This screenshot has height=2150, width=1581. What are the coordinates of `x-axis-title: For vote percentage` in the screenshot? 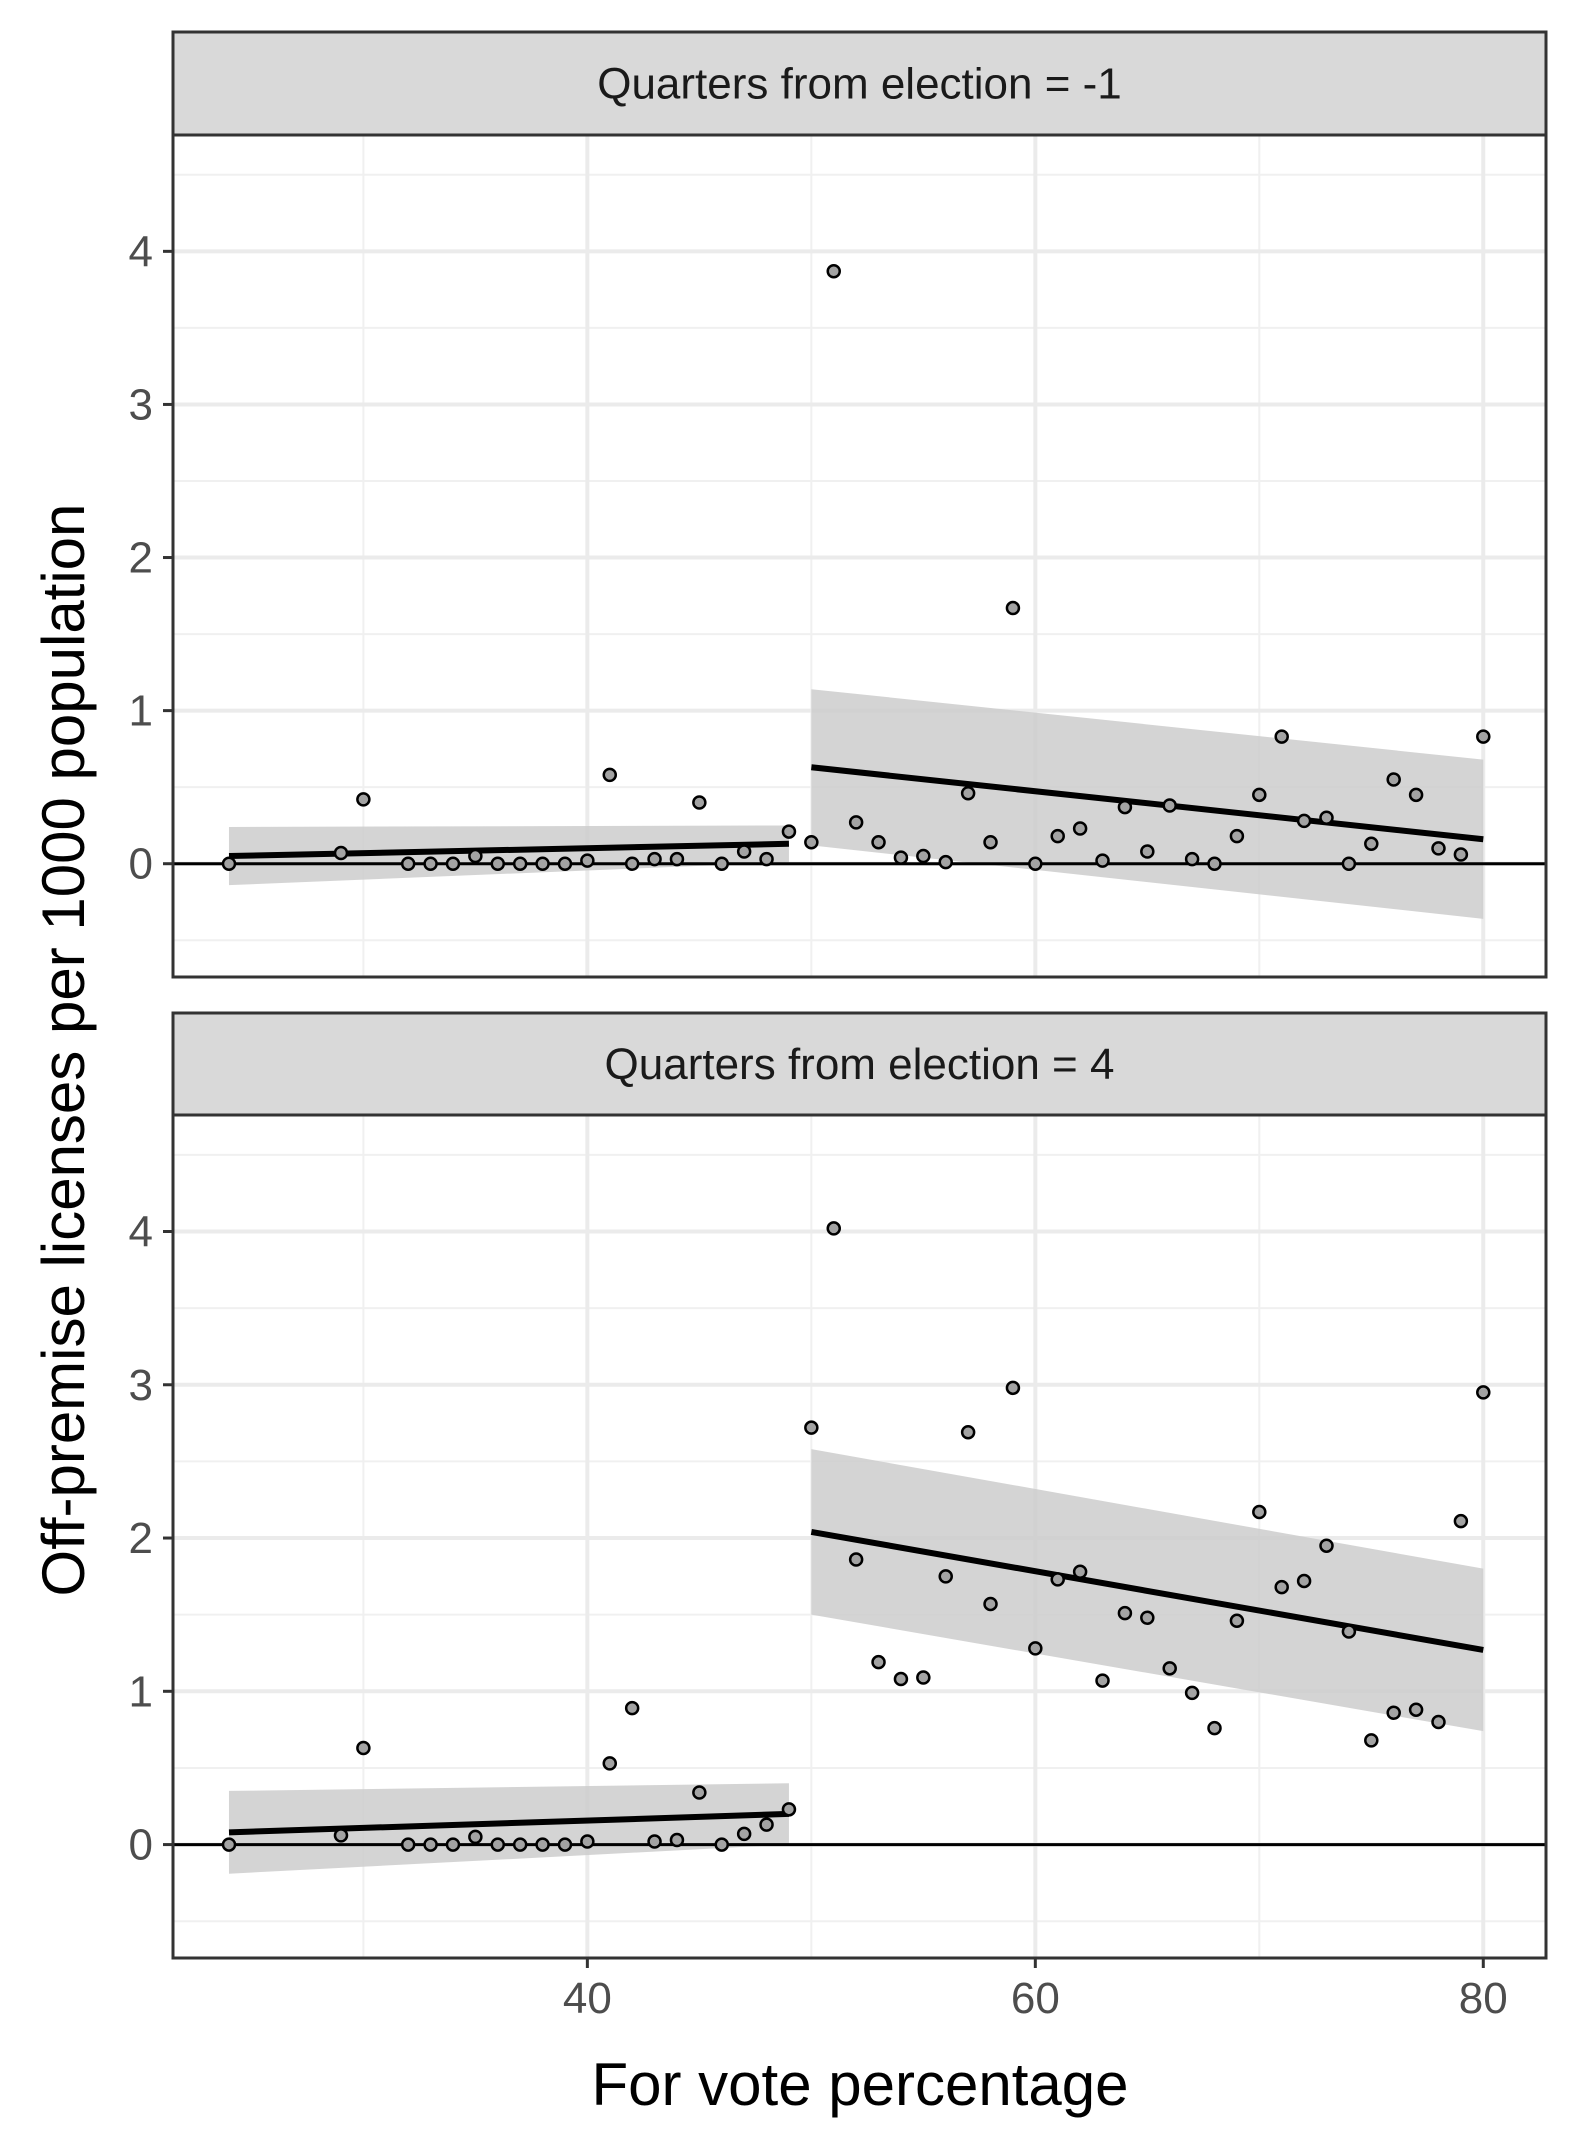 It's located at (860, 2084).